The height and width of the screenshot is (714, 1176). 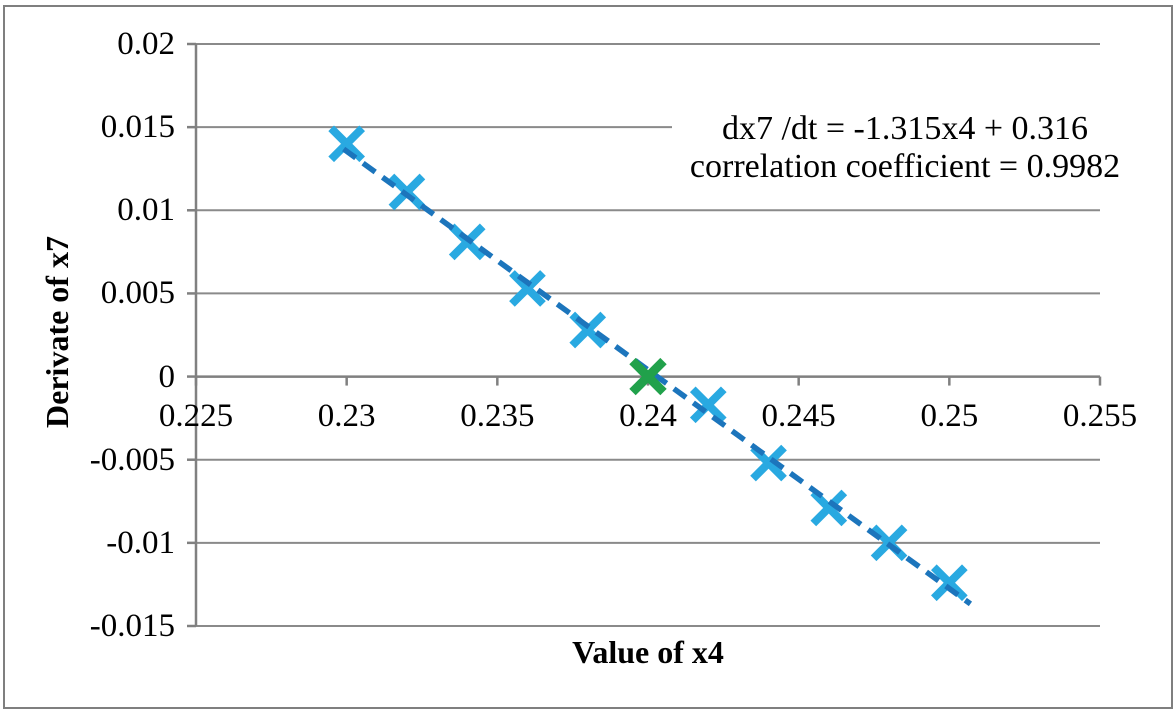 What do you see at coordinates (346, 416) in the screenshot?
I see `x-tick-label: 0.23` at bounding box center [346, 416].